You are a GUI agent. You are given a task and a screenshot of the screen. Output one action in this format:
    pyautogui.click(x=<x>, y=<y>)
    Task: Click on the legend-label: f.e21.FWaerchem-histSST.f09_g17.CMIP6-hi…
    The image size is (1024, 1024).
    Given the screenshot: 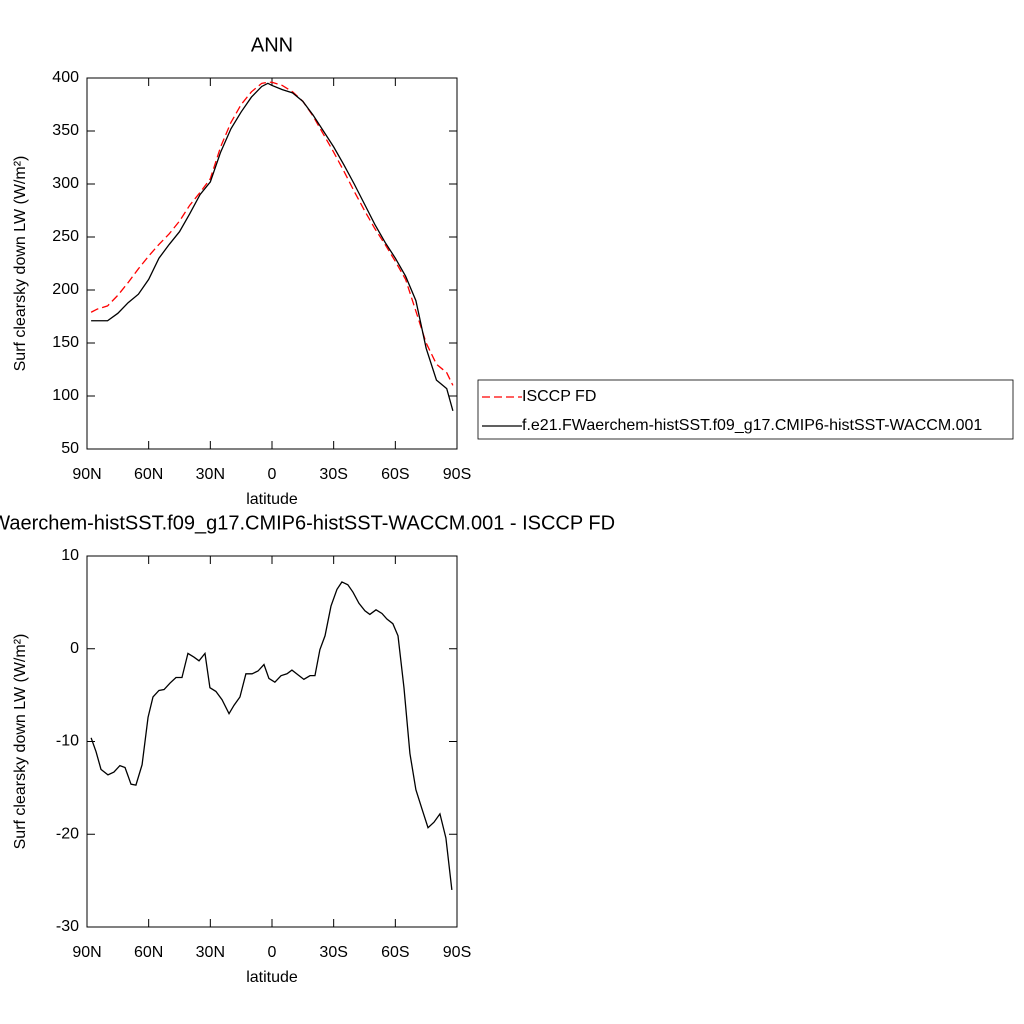 What is the action you would take?
    pyautogui.click(x=752, y=425)
    